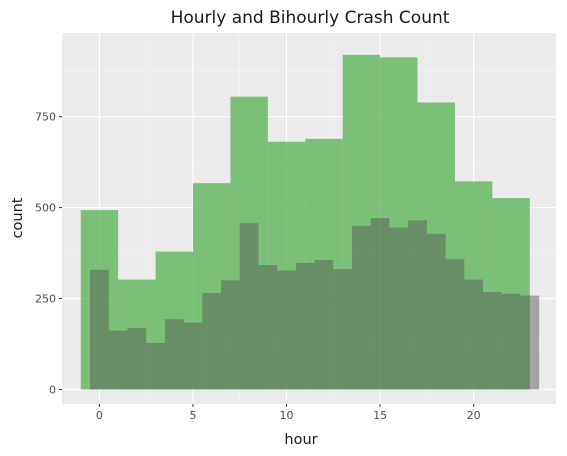 The width and height of the screenshot is (567, 456). Describe the element at coordinates (45, 299) in the screenshot. I see `y-tick-label: 250` at that location.